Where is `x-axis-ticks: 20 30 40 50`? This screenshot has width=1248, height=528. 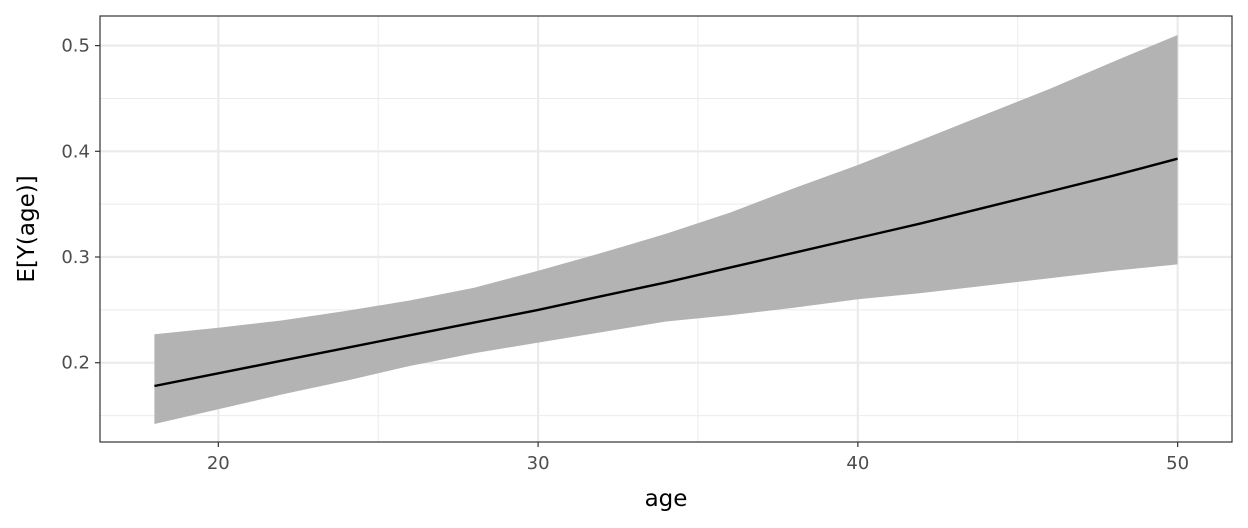 x-axis-ticks: 20 30 40 50 is located at coordinates (698, 458).